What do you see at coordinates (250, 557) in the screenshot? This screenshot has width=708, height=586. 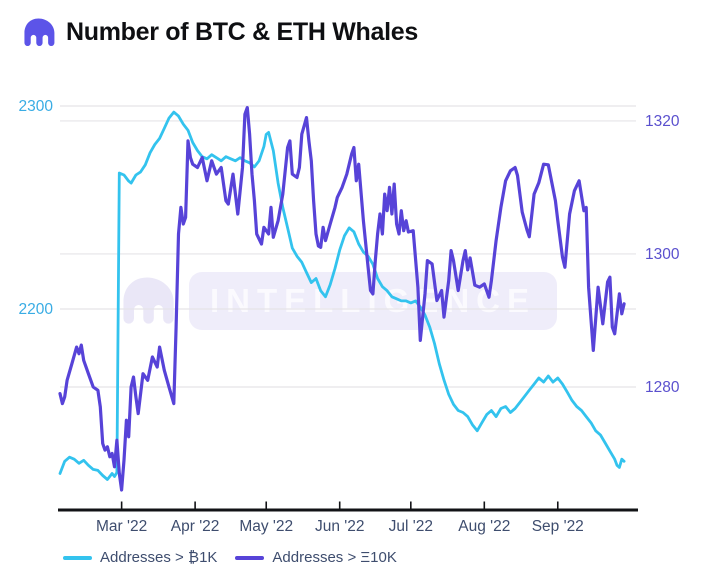 I see `eth-series-swatch-icon` at bounding box center [250, 557].